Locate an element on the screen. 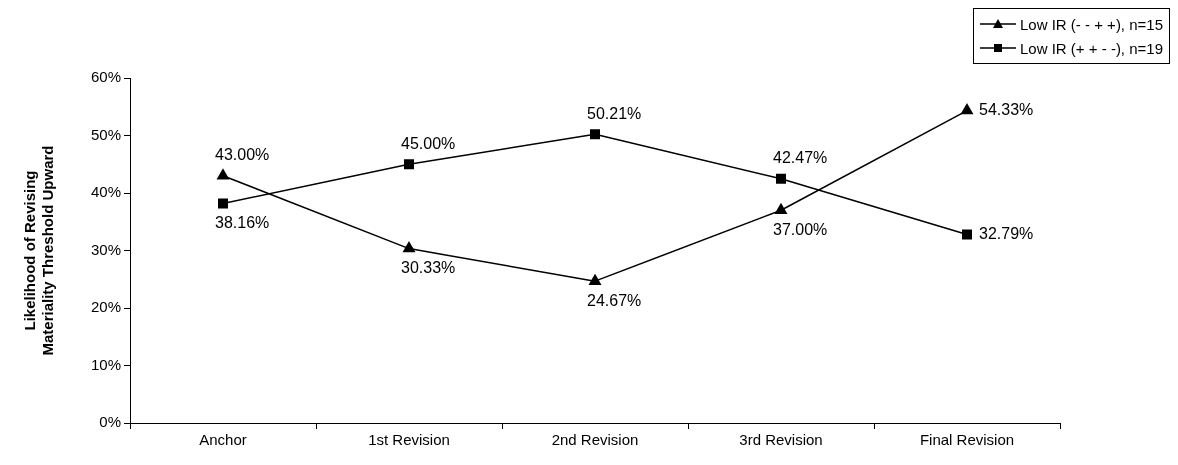 This screenshot has width=1178, height=465. y-axis-title: Likelihood of Revising Materiality Threshold Upward is located at coordinates (39, 250).